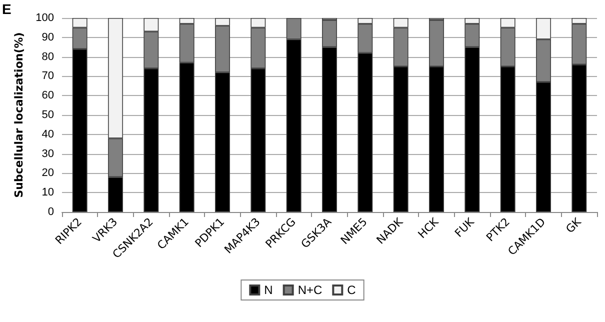 Image resolution: width=605 pixels, height=322 pixels. What do you see at coordinates (351, 290) in the screenshot?
I see `legend-label: C` at bounding box center [351, 290].